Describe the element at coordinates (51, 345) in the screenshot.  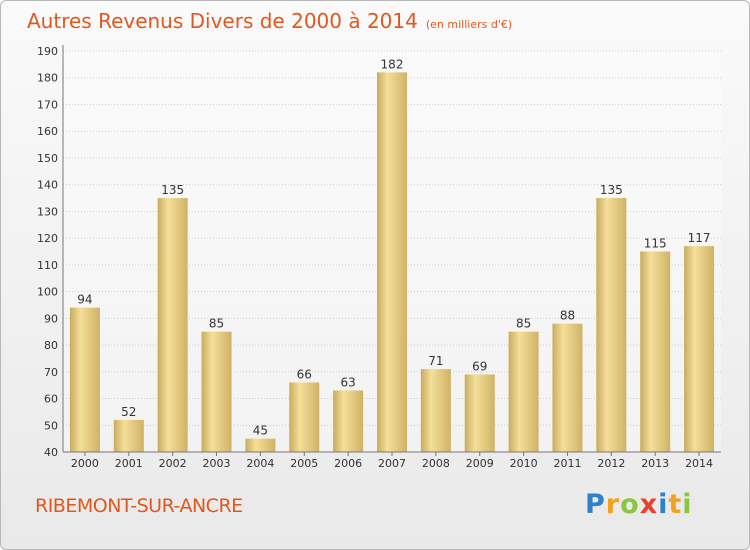
I see `y-tick-label: 80` at that location.